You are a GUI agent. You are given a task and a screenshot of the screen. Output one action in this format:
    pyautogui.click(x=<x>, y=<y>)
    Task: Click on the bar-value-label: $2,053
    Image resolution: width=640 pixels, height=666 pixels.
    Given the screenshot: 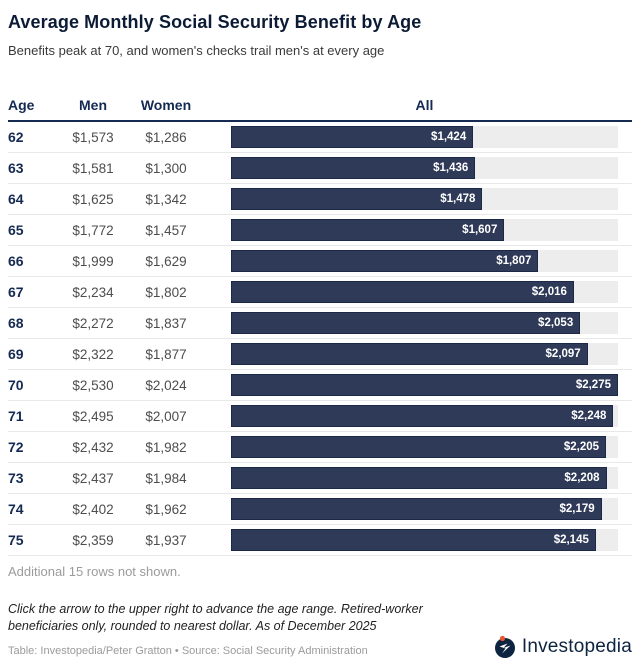 What is the action you would take?
    pyautogui.click(x=556, y=323)
    